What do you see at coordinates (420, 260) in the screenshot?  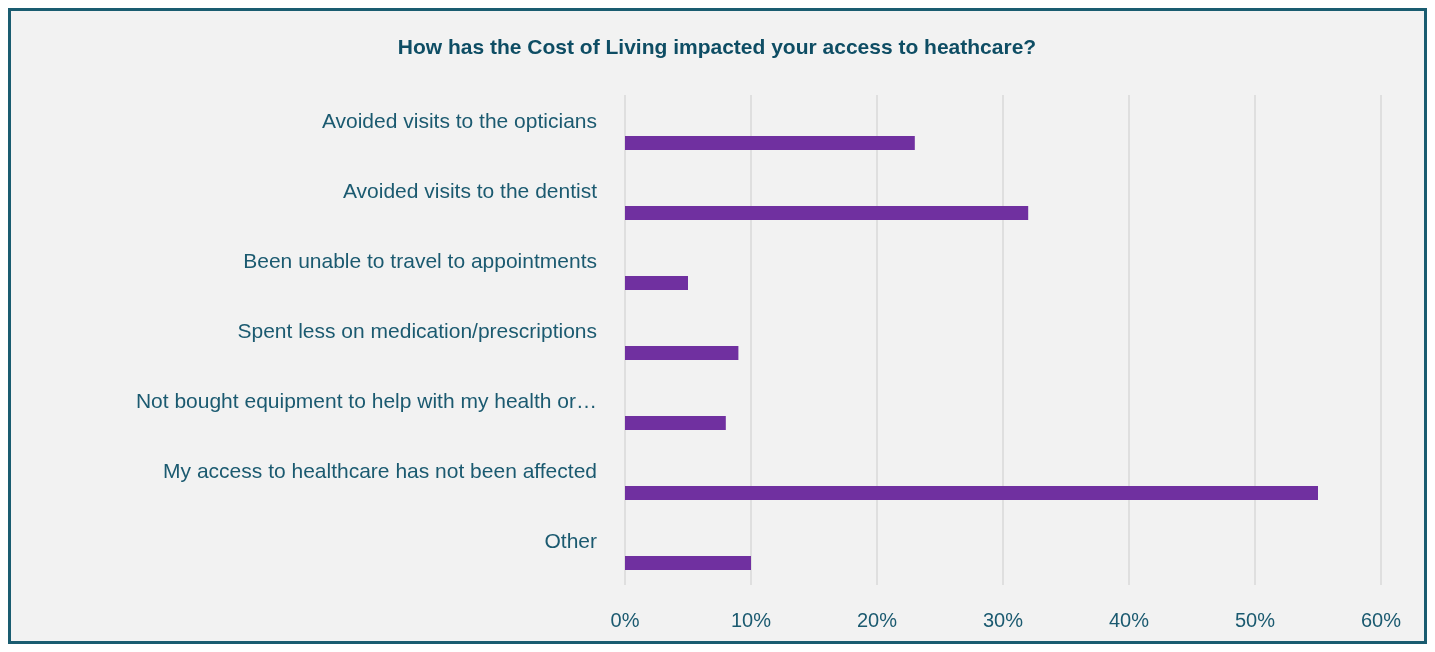 I see `y-tick-label: Been unable to travel to appointments` at bounding box center [420, 260].